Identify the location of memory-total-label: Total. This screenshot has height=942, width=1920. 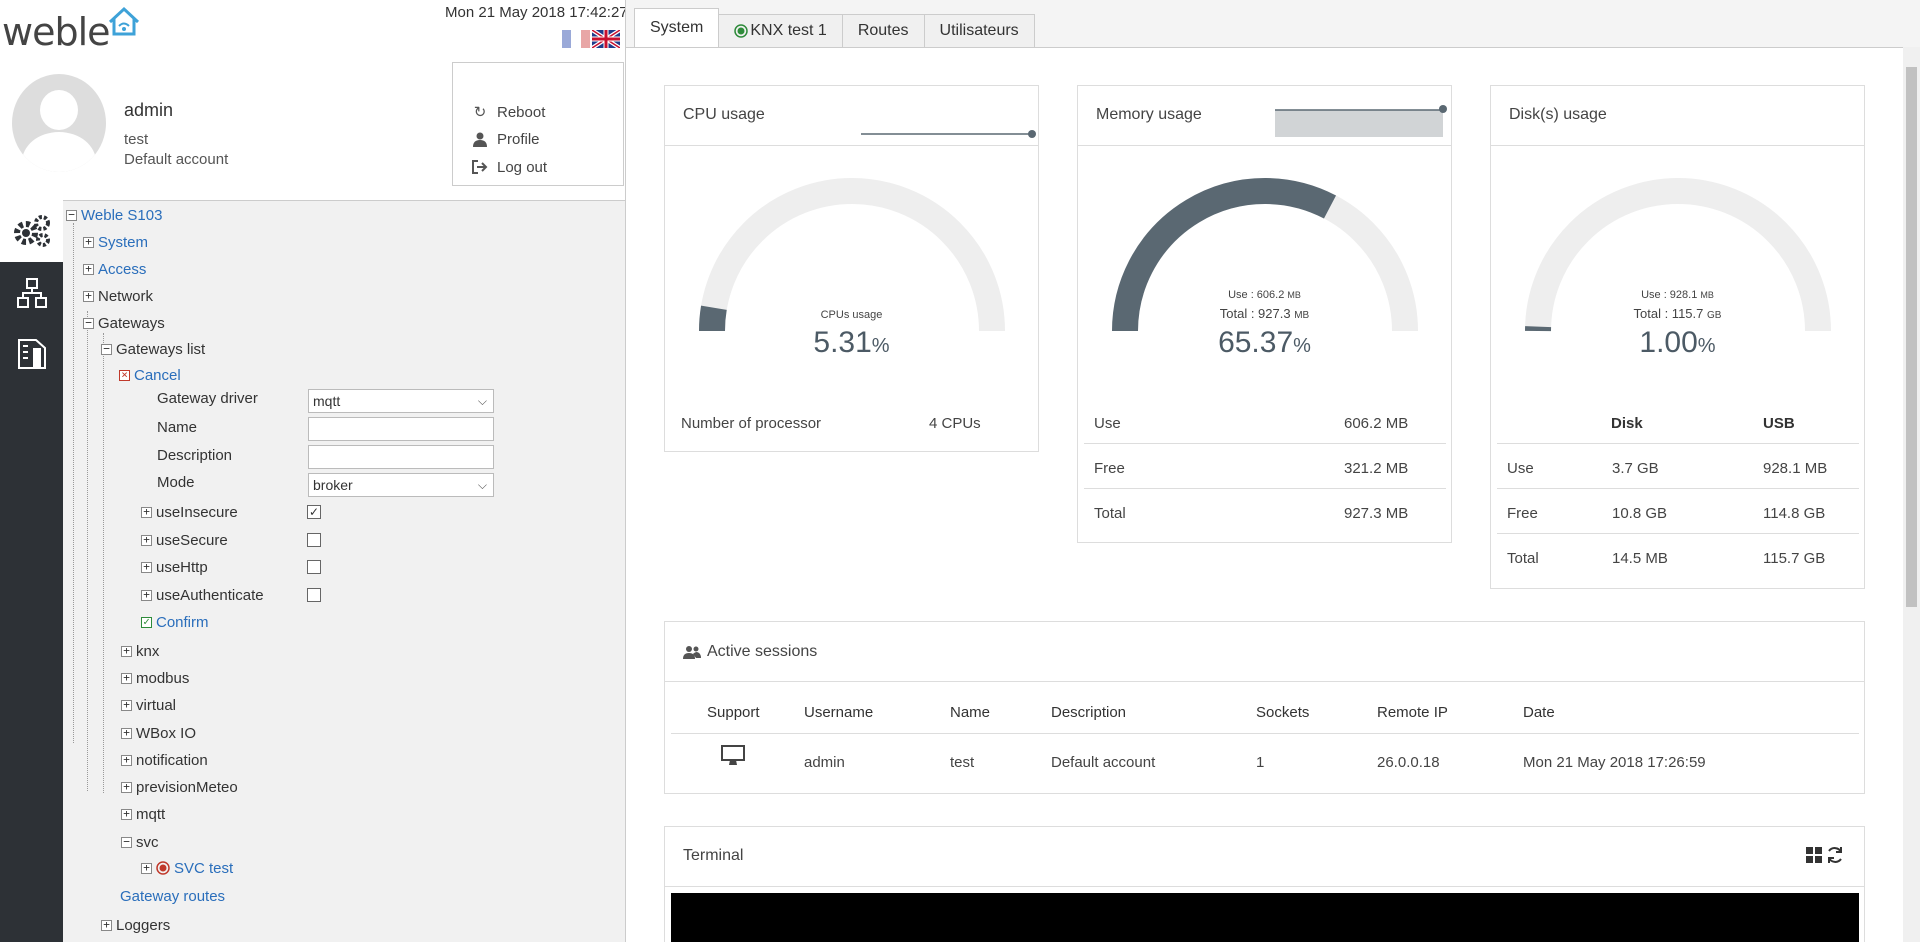
(1110, 513).